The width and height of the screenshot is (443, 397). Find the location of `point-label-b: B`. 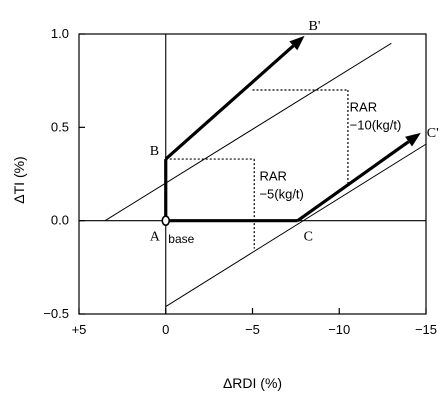

point-label-b: B is located at coordinates (154, 151).